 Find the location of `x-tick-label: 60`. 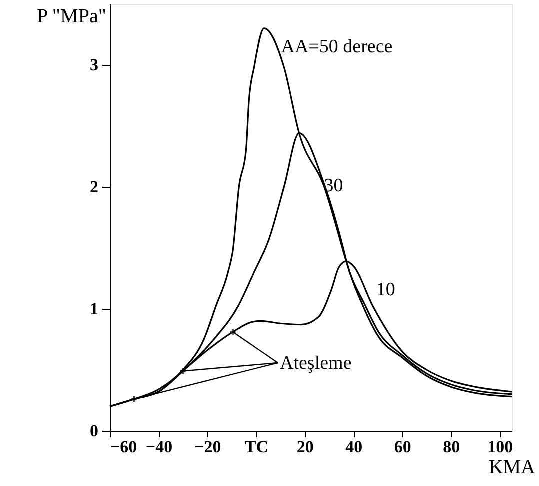

x-tick-label: 60 is located at coordinates (403, 447).